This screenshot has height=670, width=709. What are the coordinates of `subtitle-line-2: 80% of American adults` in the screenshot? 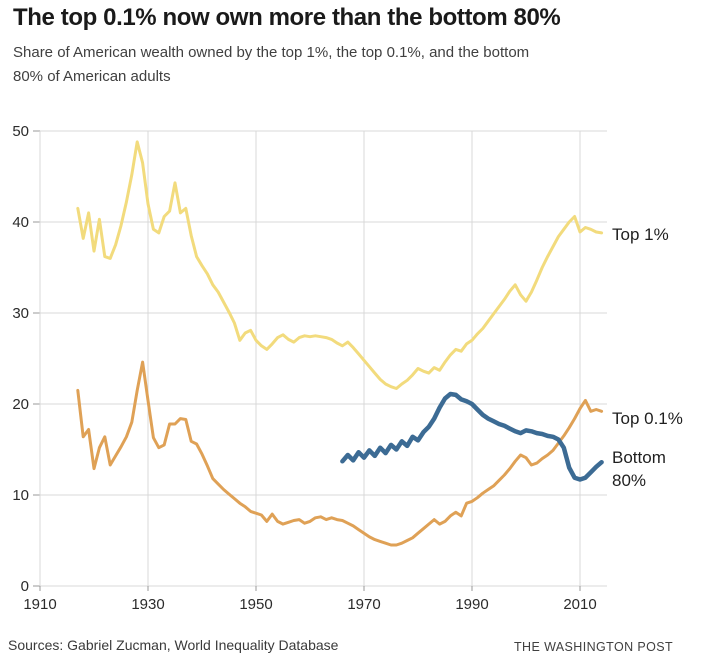 It's located at (92, 76).